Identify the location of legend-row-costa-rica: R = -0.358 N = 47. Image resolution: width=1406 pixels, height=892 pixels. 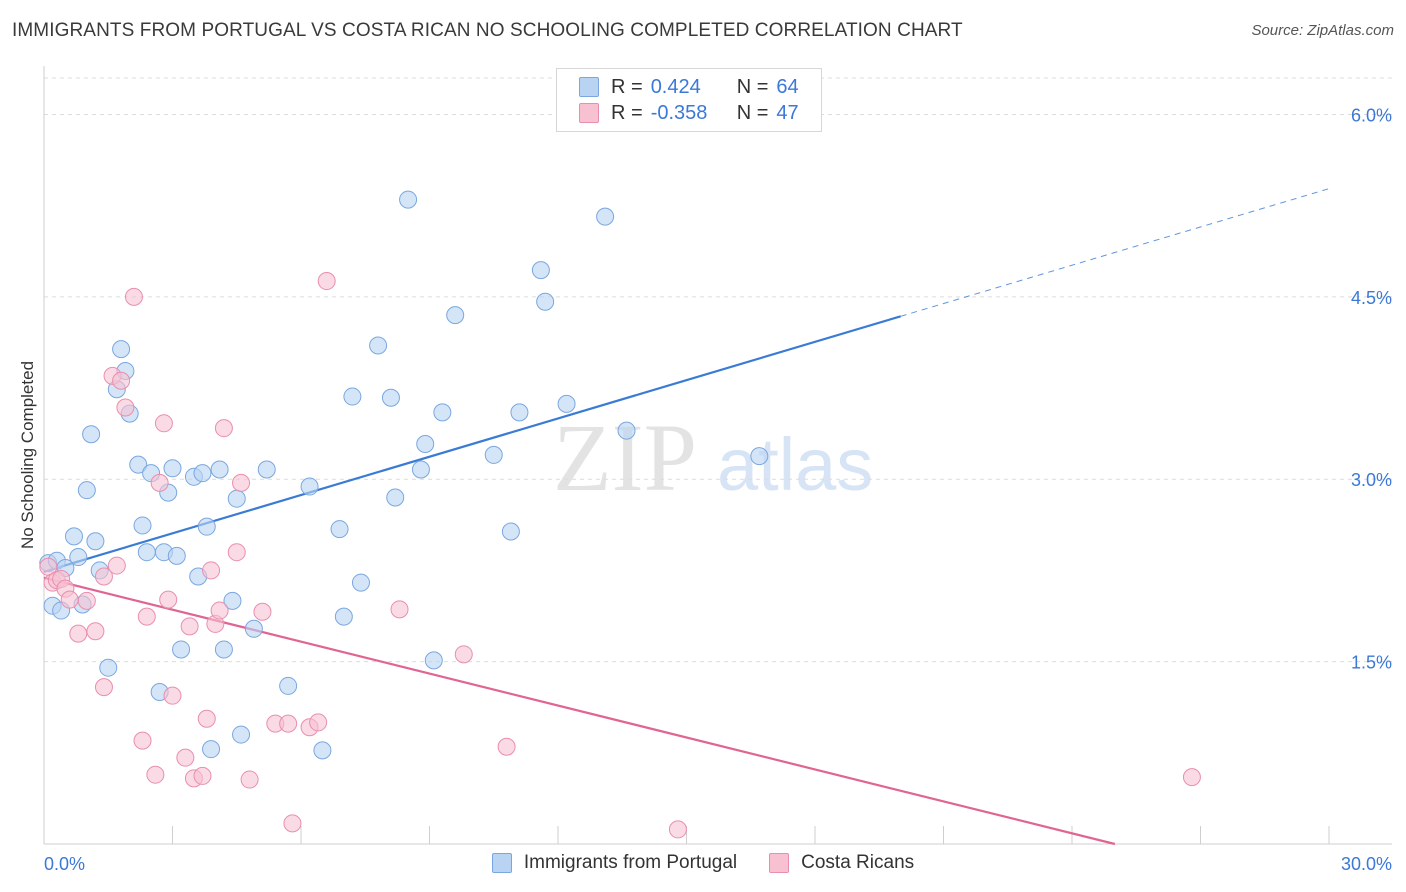
(689, 113).